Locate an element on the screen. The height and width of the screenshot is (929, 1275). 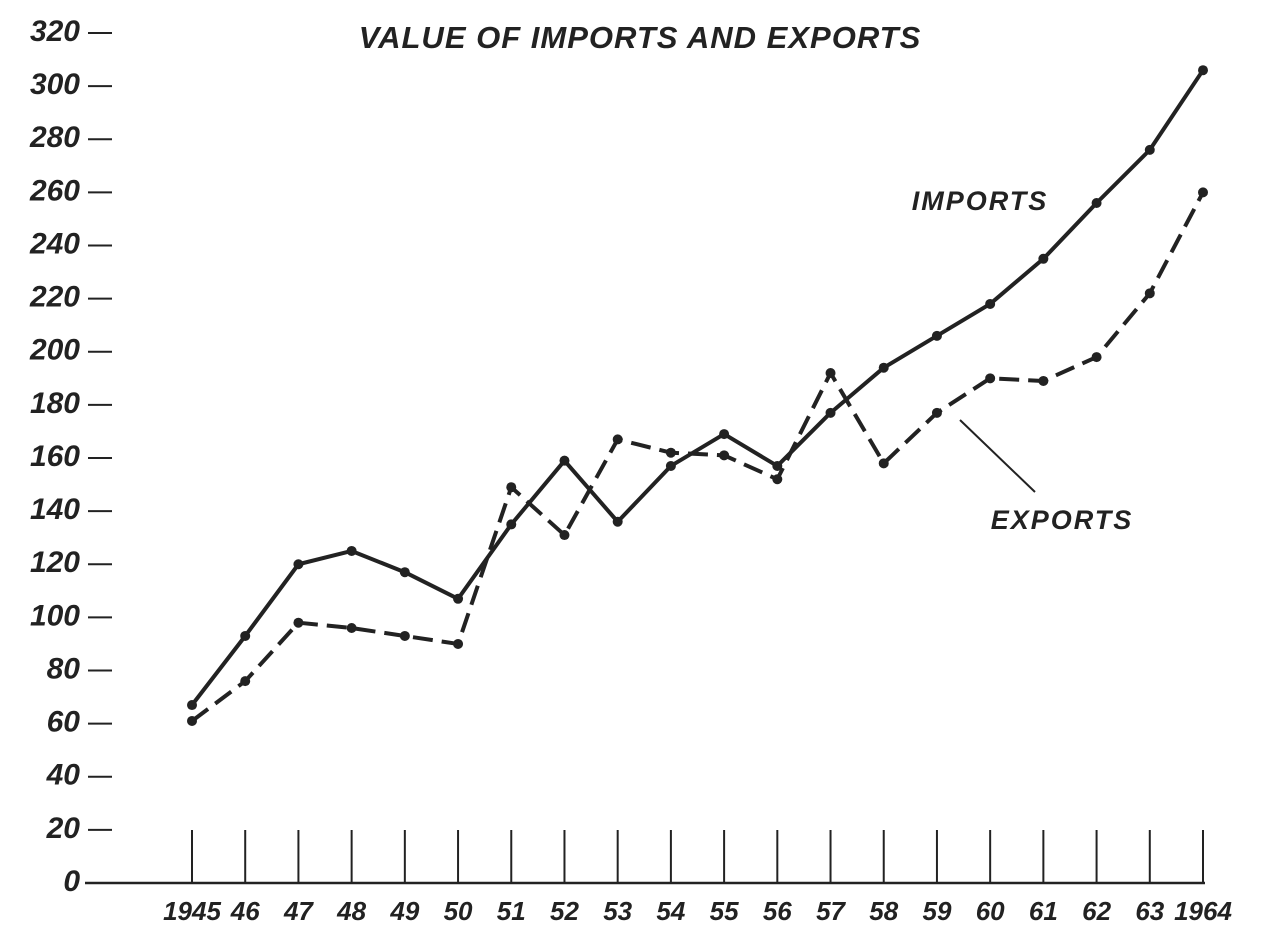
x-tick-label: 48 is located at coordinates (351, 911).